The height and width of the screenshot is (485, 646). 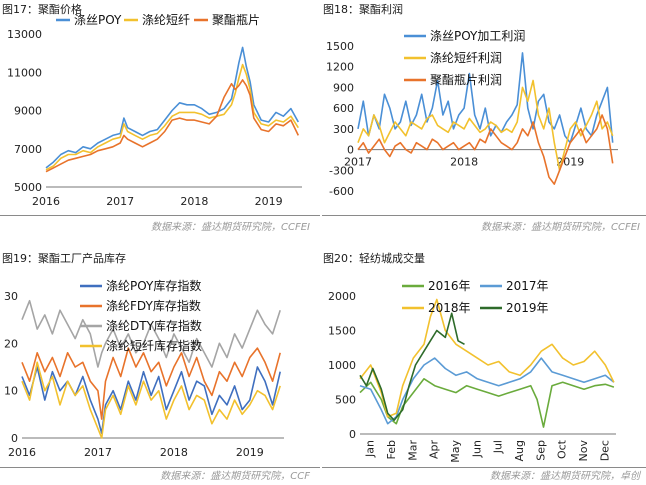 What do you see at coordinates (562, 449) in the screenshot?
I see `x-tick-label: Oct` at bounding box center [562, 449].